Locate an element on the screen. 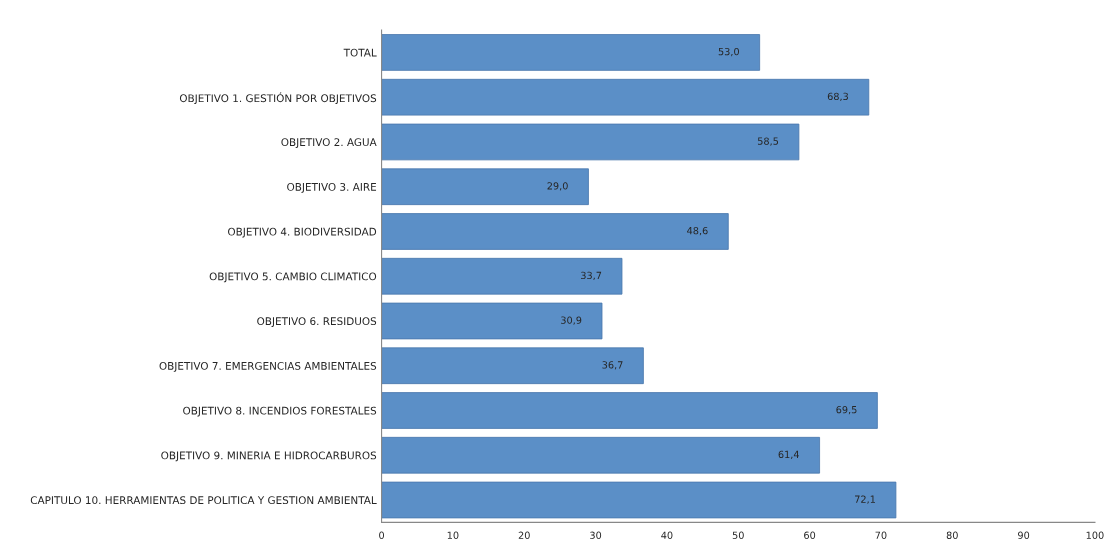 The image size is (1106, 547). x-tick-label: 70 is located at coordinates (881, 535).